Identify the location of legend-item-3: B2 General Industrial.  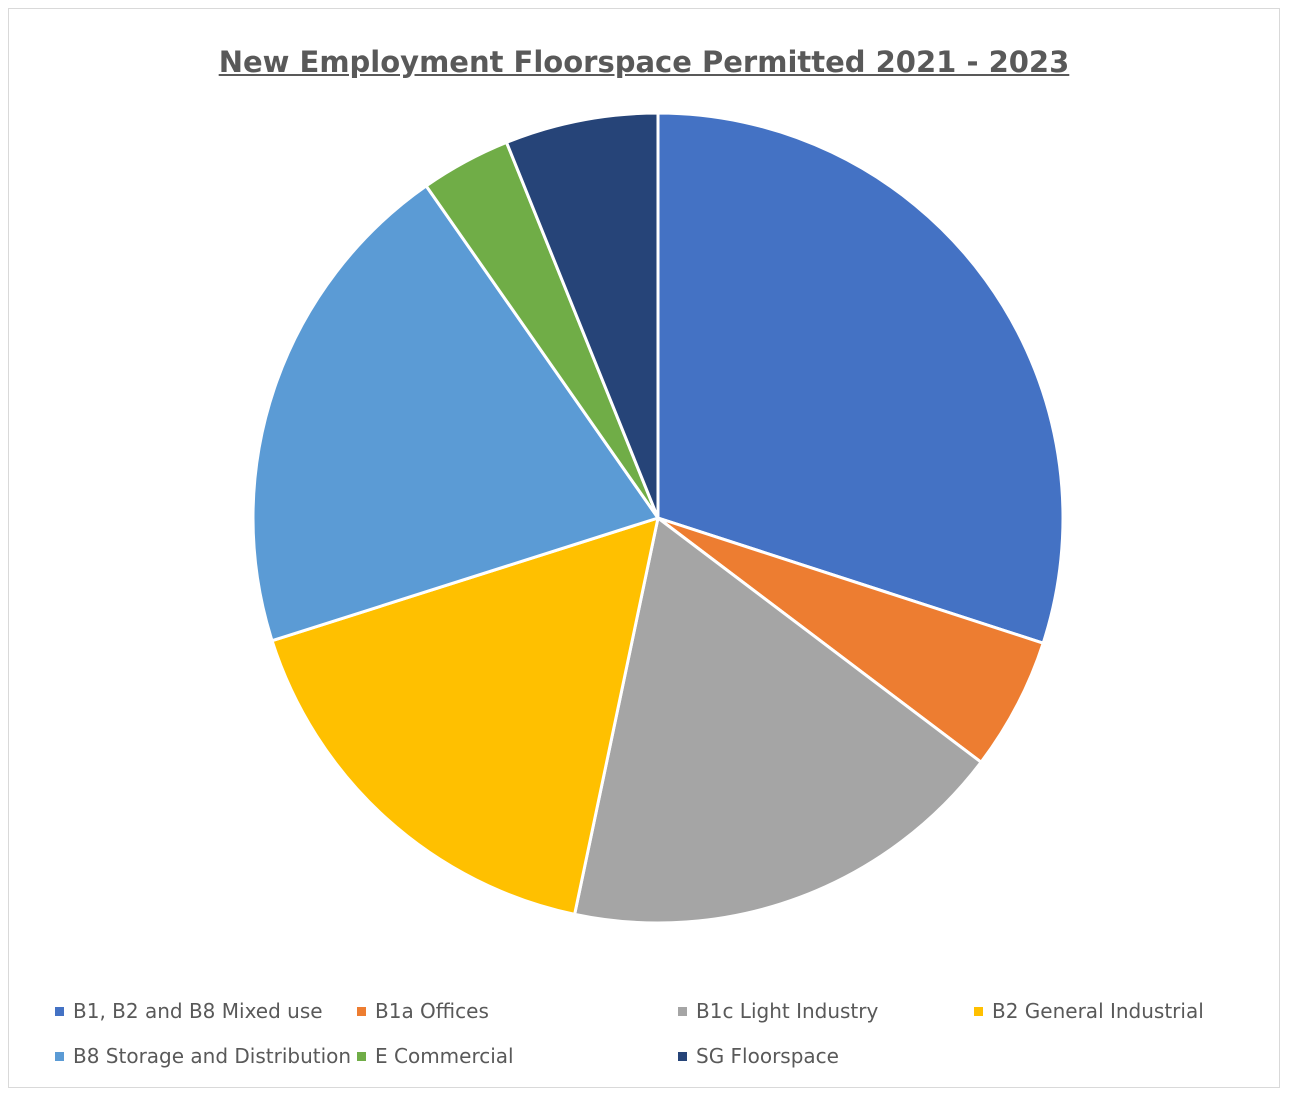
(1089, 1011).